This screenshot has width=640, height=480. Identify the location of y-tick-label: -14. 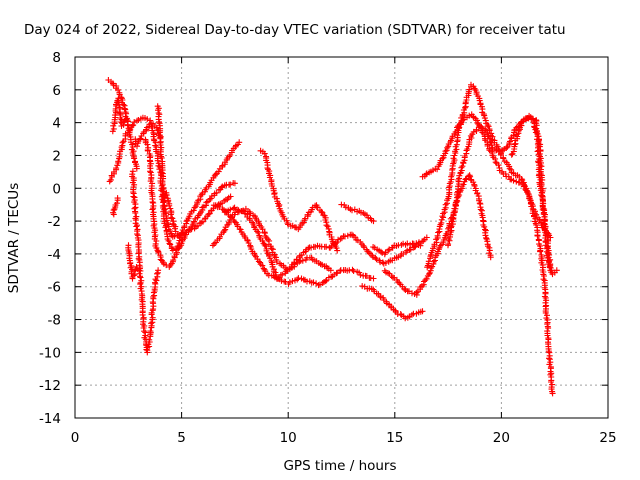
(50, 419).